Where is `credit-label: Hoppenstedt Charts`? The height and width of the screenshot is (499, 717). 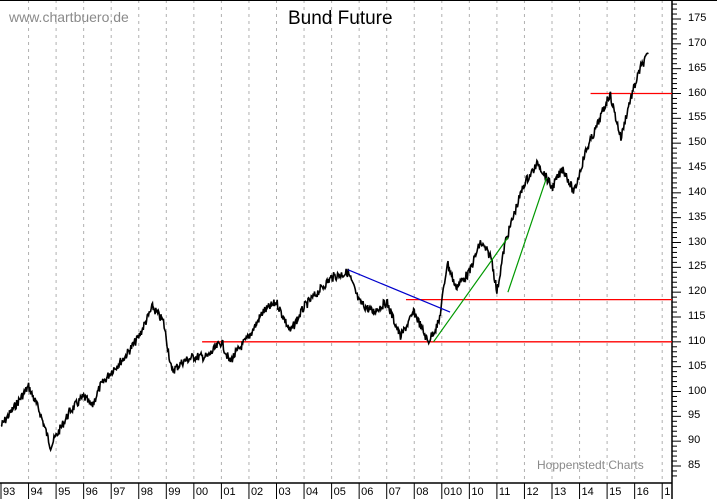 credit-label: Hoppenstedt Charts is located at coordinates (590, 465).